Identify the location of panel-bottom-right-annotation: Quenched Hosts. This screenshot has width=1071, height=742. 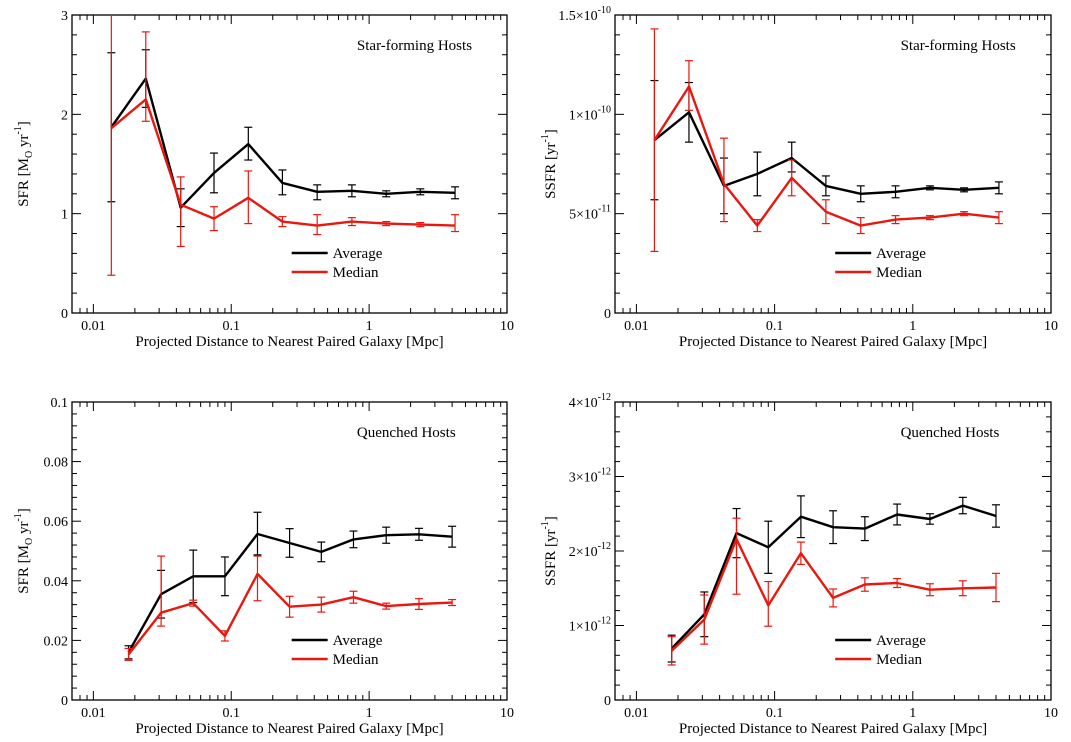
(950, 433).